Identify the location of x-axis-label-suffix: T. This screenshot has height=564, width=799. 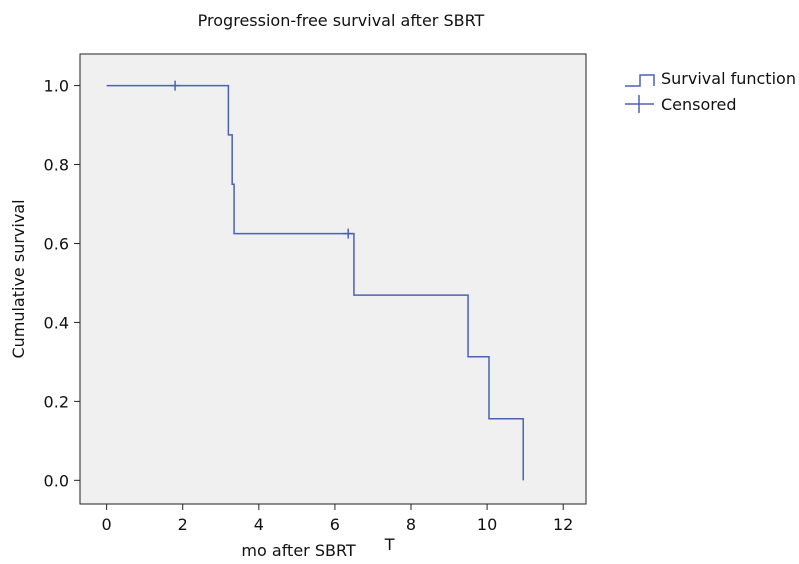
(389, 544).